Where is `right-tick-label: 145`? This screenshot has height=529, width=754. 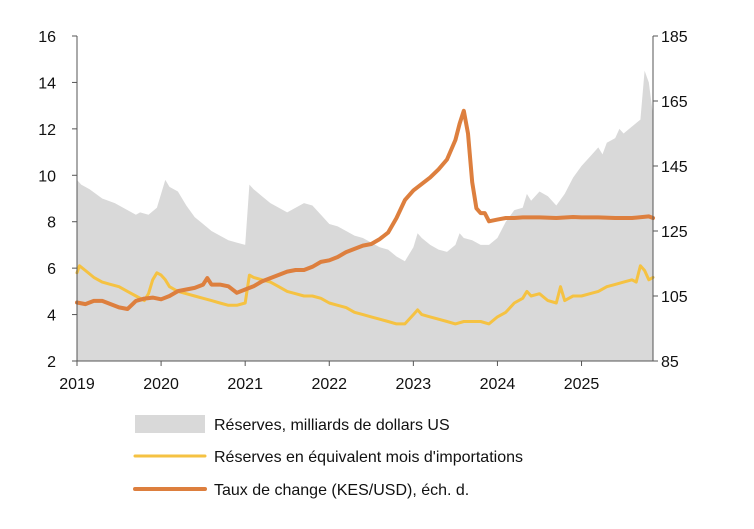
right-tick-label: 145 is located at coordinates (674, 167).